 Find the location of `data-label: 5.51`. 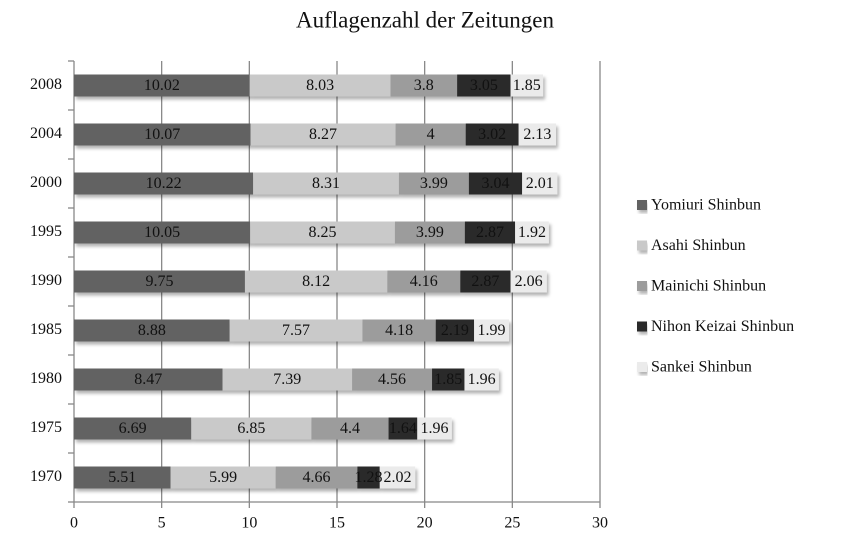

data-label: 5.51 is located at coordinates (122, 477).